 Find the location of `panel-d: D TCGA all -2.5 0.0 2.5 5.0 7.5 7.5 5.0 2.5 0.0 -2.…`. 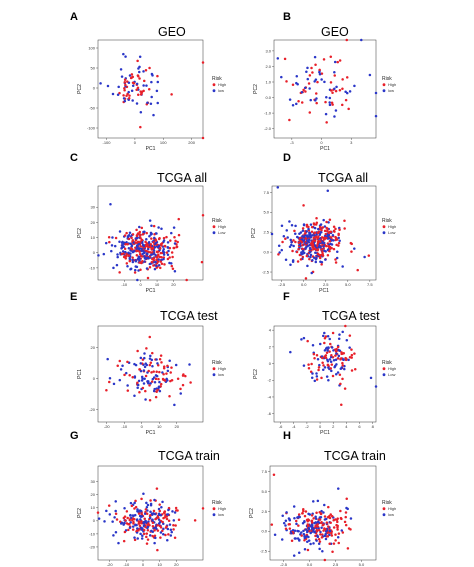

panel-d: D TCGA all -2.5 0.0 2.5 5.0 7.5 7.5 5.0 2.5 0.0 -2.… is located at coordinates (323, 223).